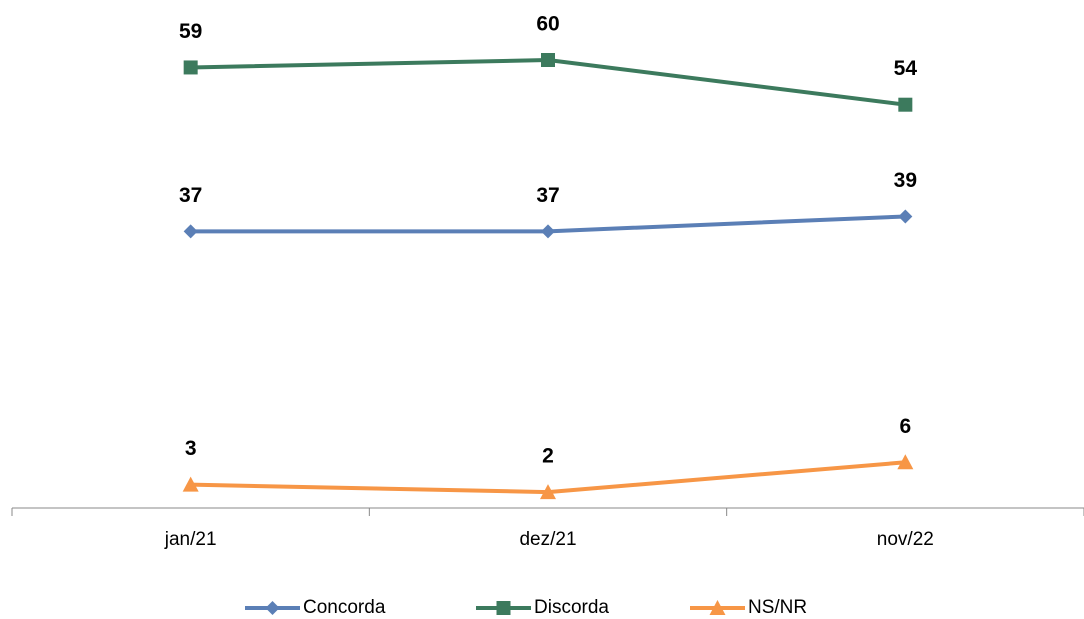 The width and height of the screenshot is (1084, 619). What do you see at coordinates (547, 539) in the screenshot?
I see `x-tick-label: dez/21` at bounding box center [547, 539].